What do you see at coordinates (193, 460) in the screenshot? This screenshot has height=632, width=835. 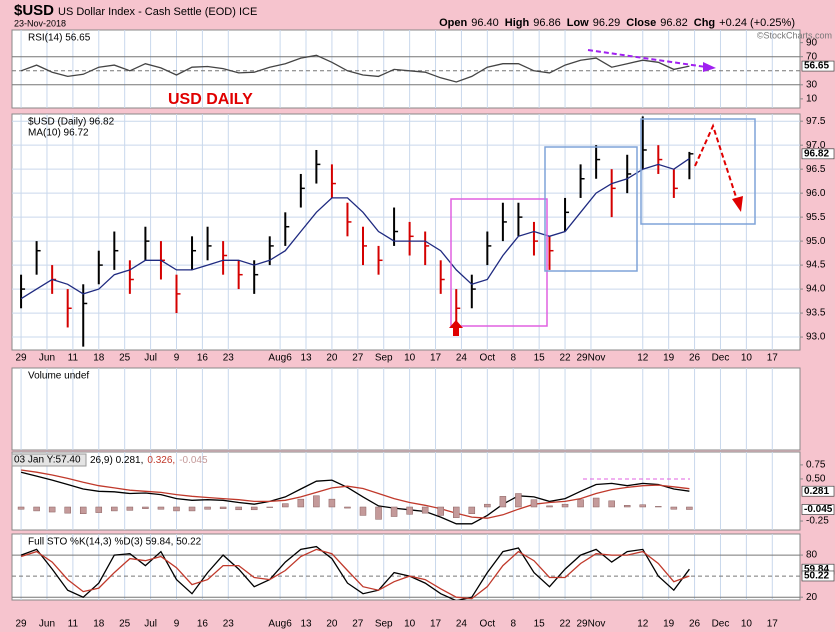 I see `legend-entry: -0.045` at bounding box center [193, 460].